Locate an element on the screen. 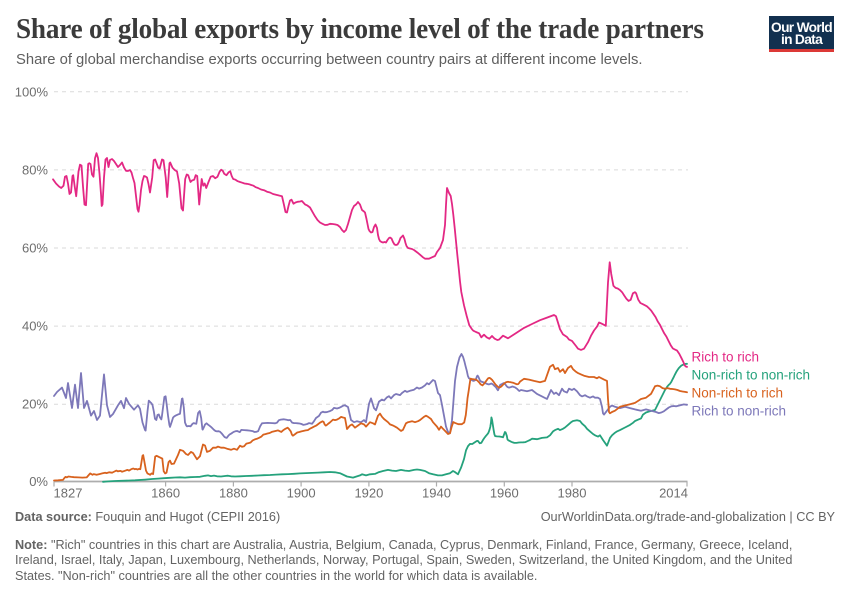 Image resolution: width=850 pixels, height=600 pixels. svg-text: 1980 is located at coordinates (572, 493).